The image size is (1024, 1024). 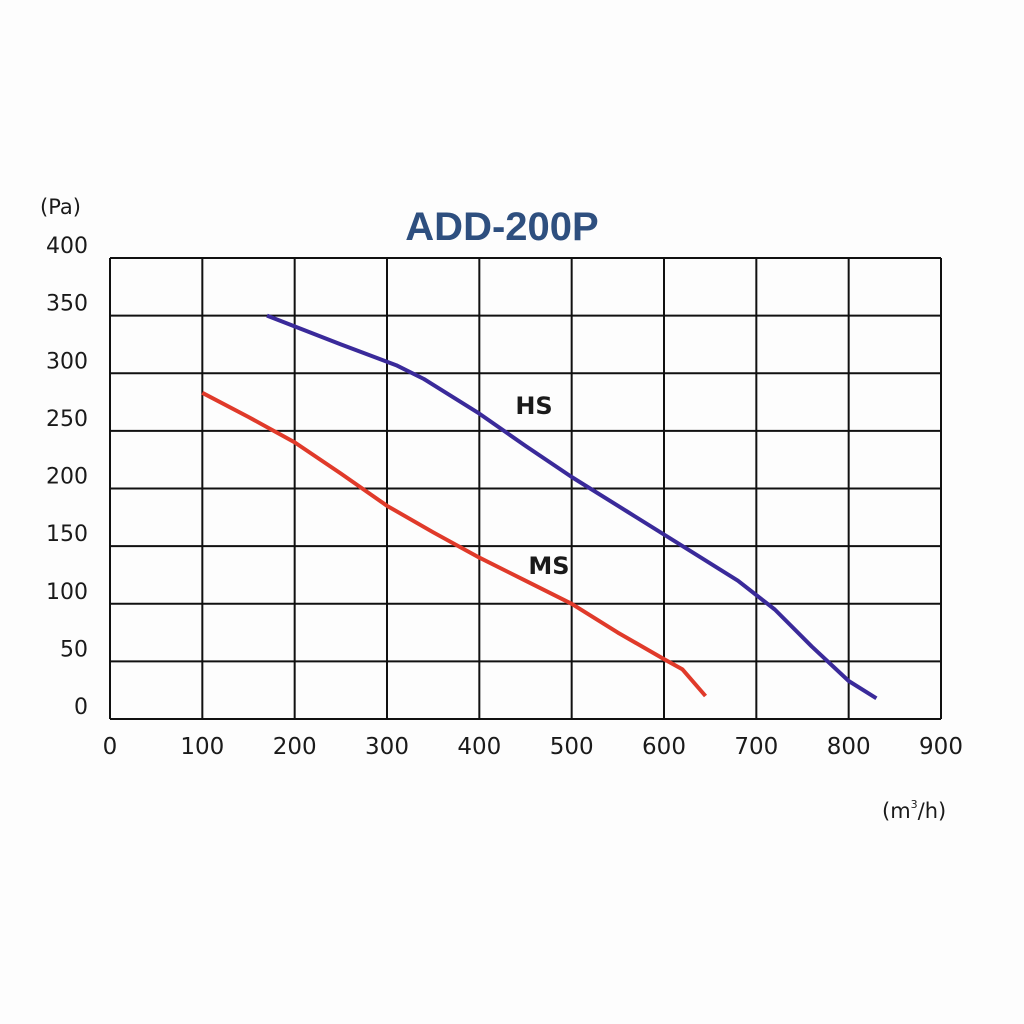 I want to click on x-unit-prefix: (m, so click(x=896, y=811).